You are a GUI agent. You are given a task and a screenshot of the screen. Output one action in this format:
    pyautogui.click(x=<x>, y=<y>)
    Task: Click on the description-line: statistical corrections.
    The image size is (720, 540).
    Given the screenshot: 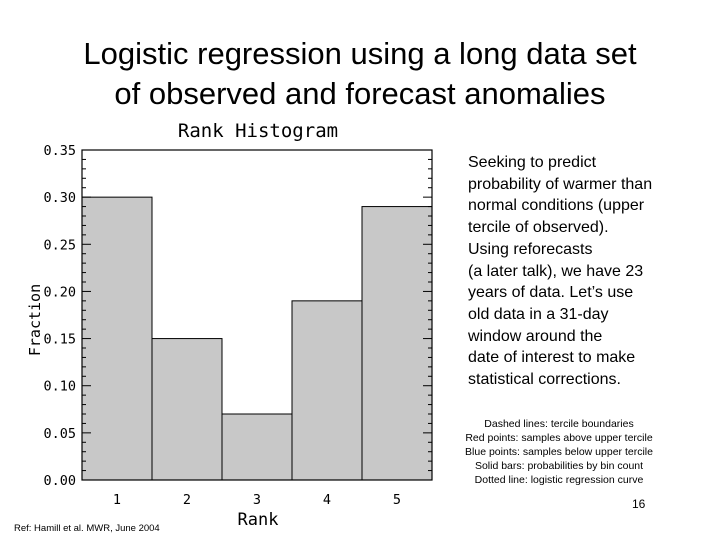 What is the action you would take?
    pyautogui.click(x=544, y=380)
    